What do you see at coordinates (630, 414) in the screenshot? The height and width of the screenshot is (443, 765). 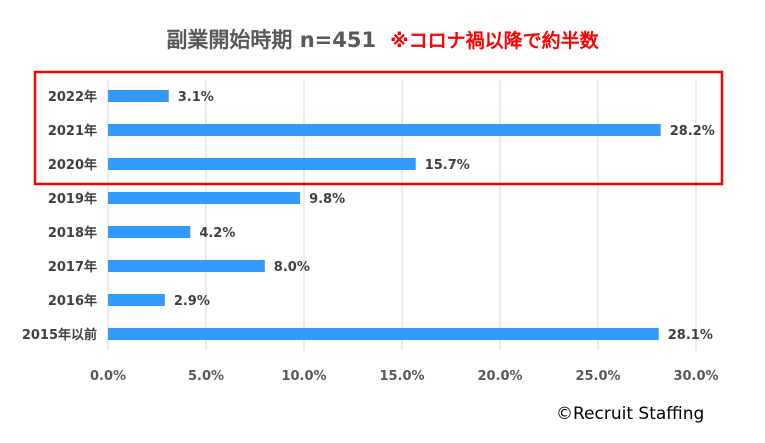 I see `credit: ©Recruit Staffing` at bounding box center [630, 414].